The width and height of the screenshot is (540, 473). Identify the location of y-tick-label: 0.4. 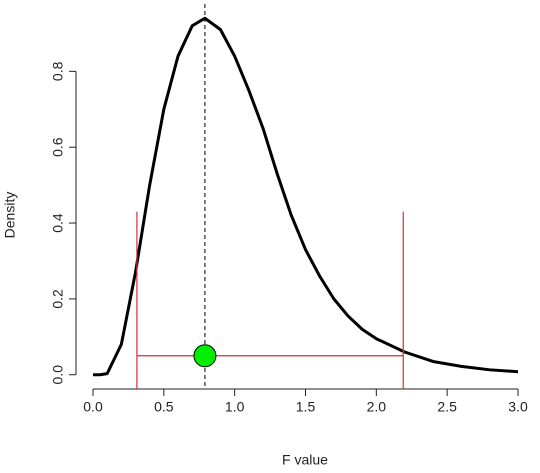
(58, 223).